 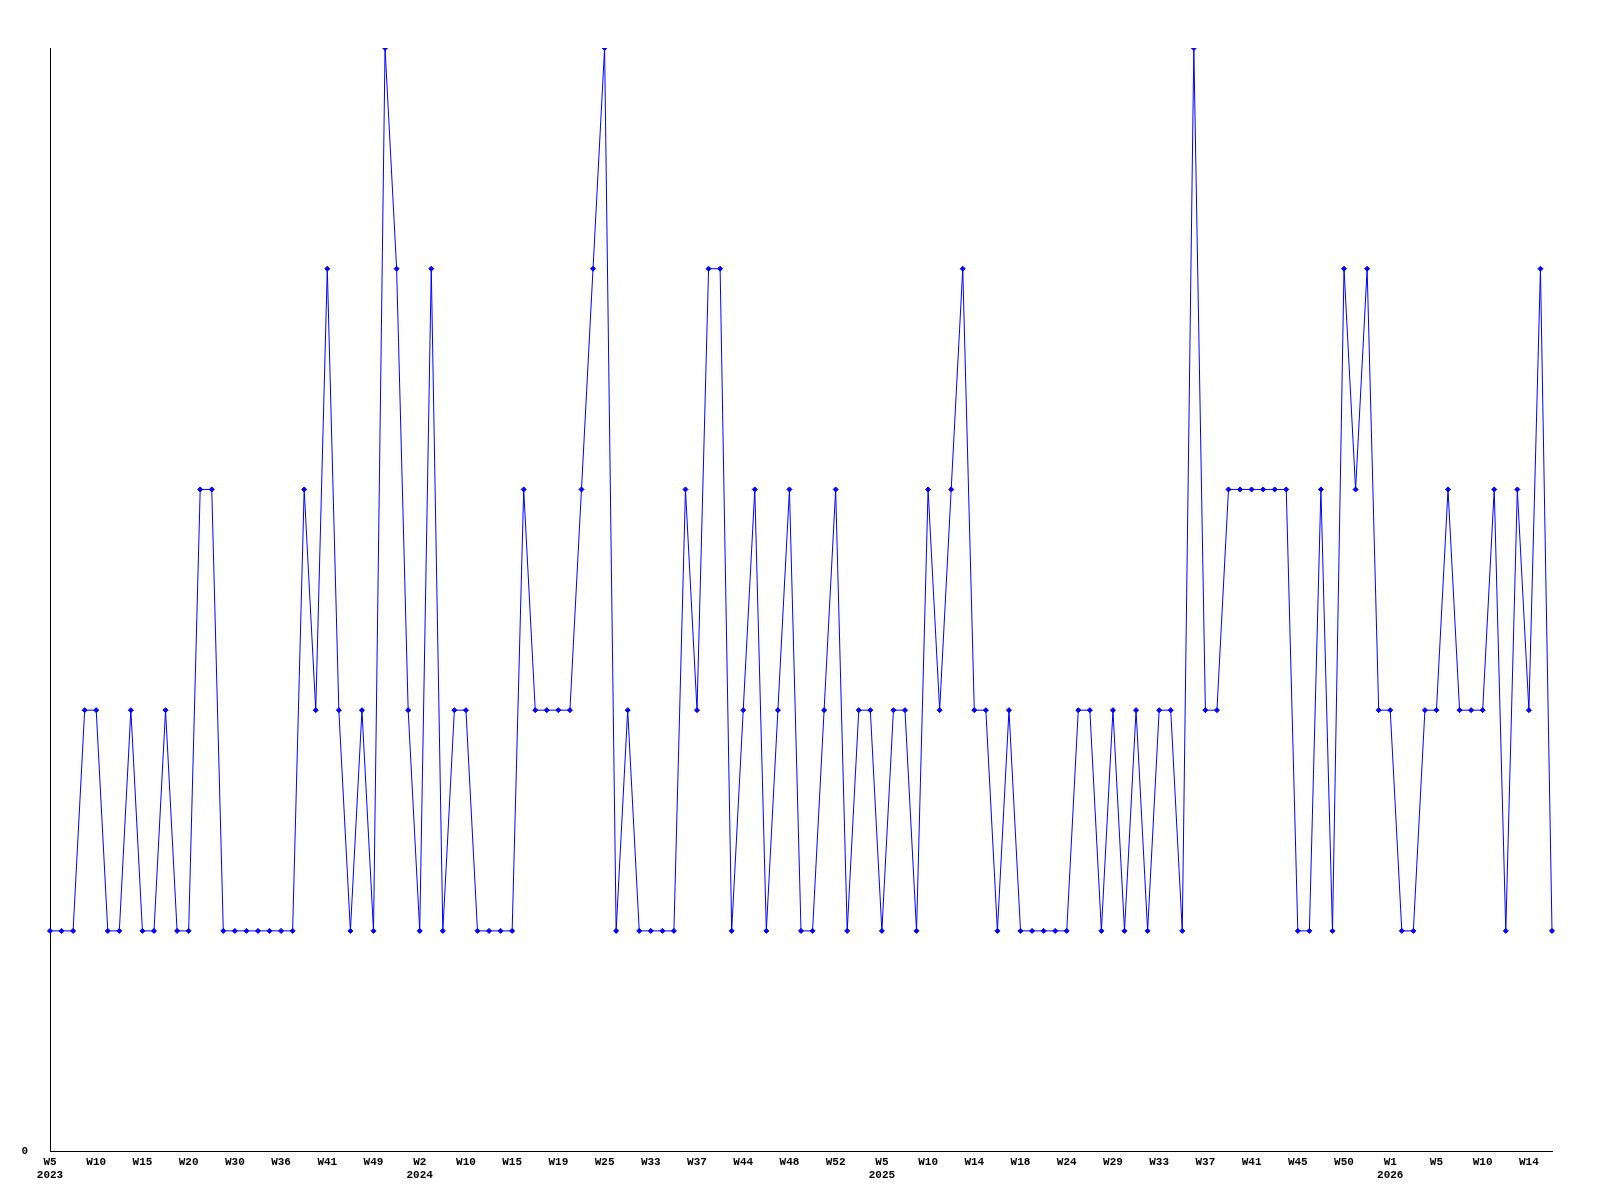 What do you see at coordinates (1020, 1161) in the screenshot?
I see `x-tick-label: W18` at bounding box center [1020, 1161].